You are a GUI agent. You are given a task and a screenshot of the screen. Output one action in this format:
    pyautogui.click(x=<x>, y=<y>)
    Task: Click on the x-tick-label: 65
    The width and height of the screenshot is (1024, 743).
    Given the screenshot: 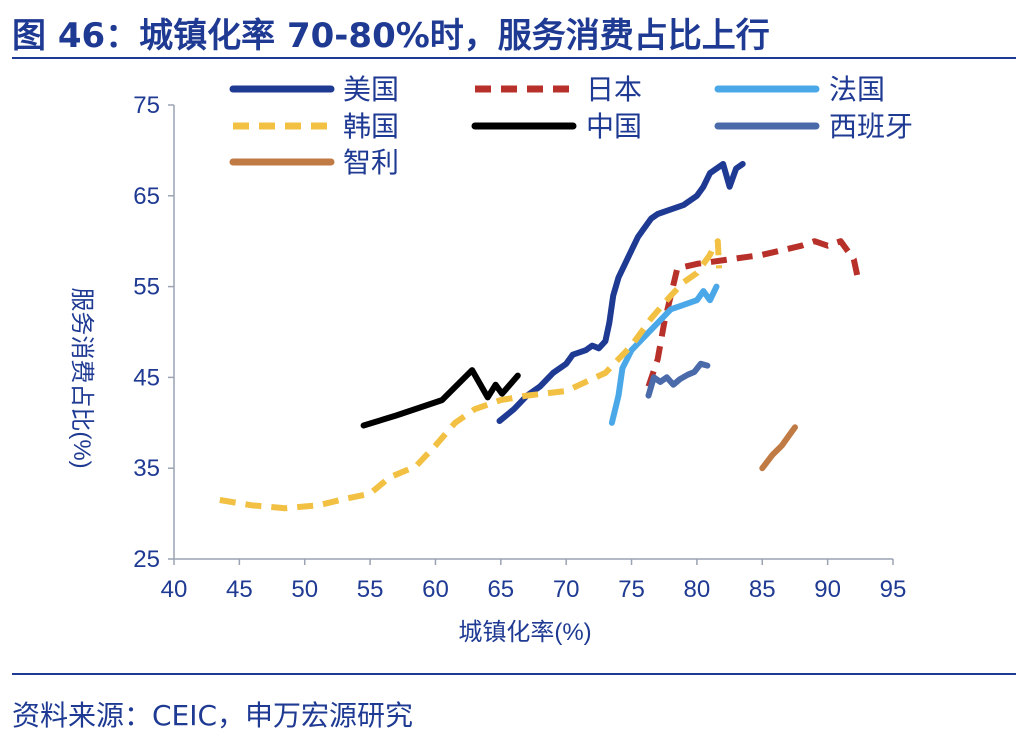 What is the action you would take?
    pyautogui.click(x=500, y=589)
    